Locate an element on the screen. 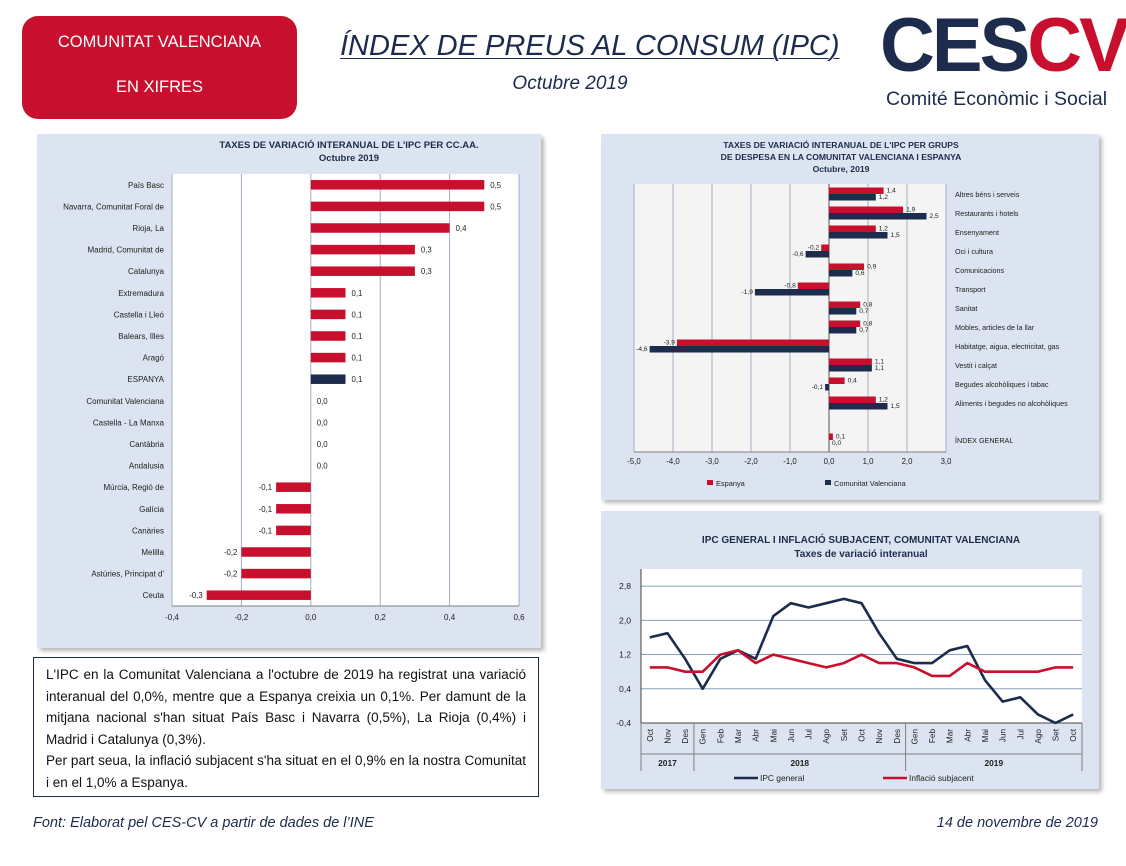 This screenshot has height=866, width=1126. chart-title-line: Octubre, 2019 is located at coordinates (841, 169).